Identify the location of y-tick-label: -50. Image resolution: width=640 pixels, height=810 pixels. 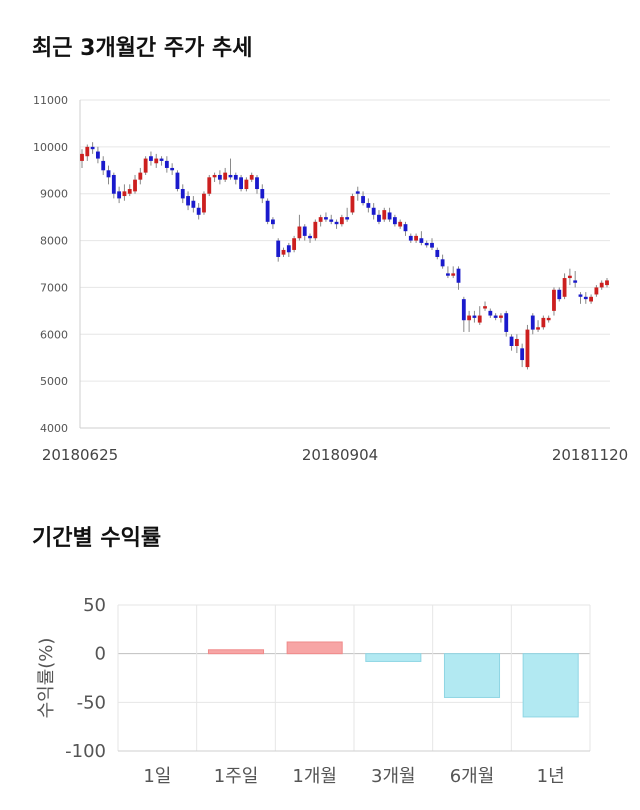
(91, 702).